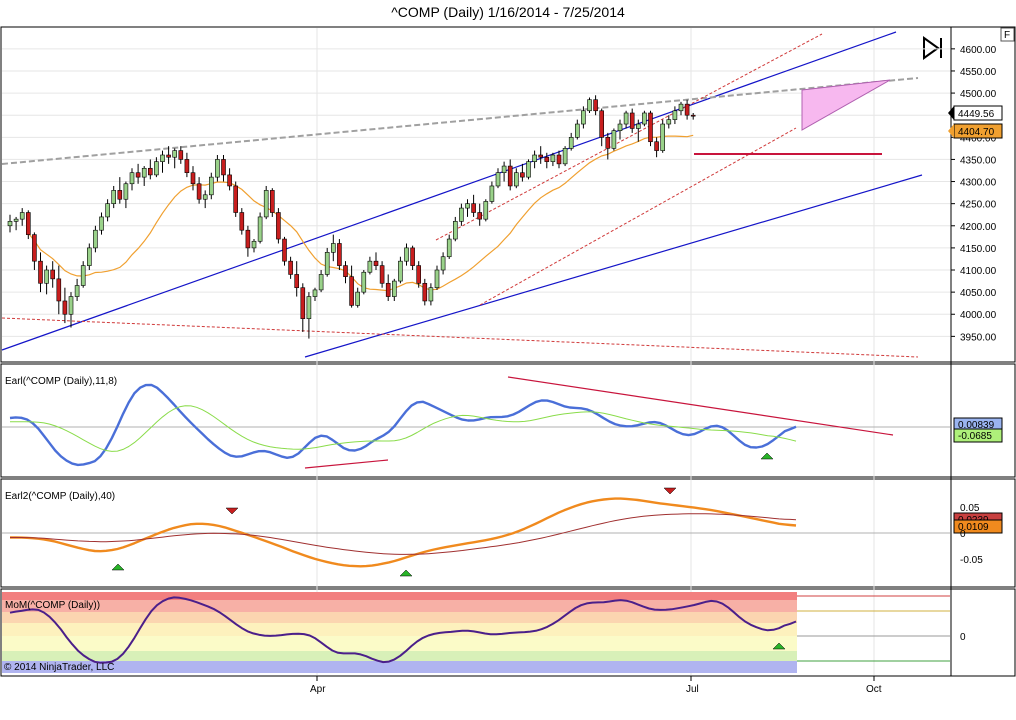 This screenshot has width=1016, height=720. What do you see at coordinates (779, 646) in the screenshot?
I see `mom-up-arrow` at bounding box center [779, 646].